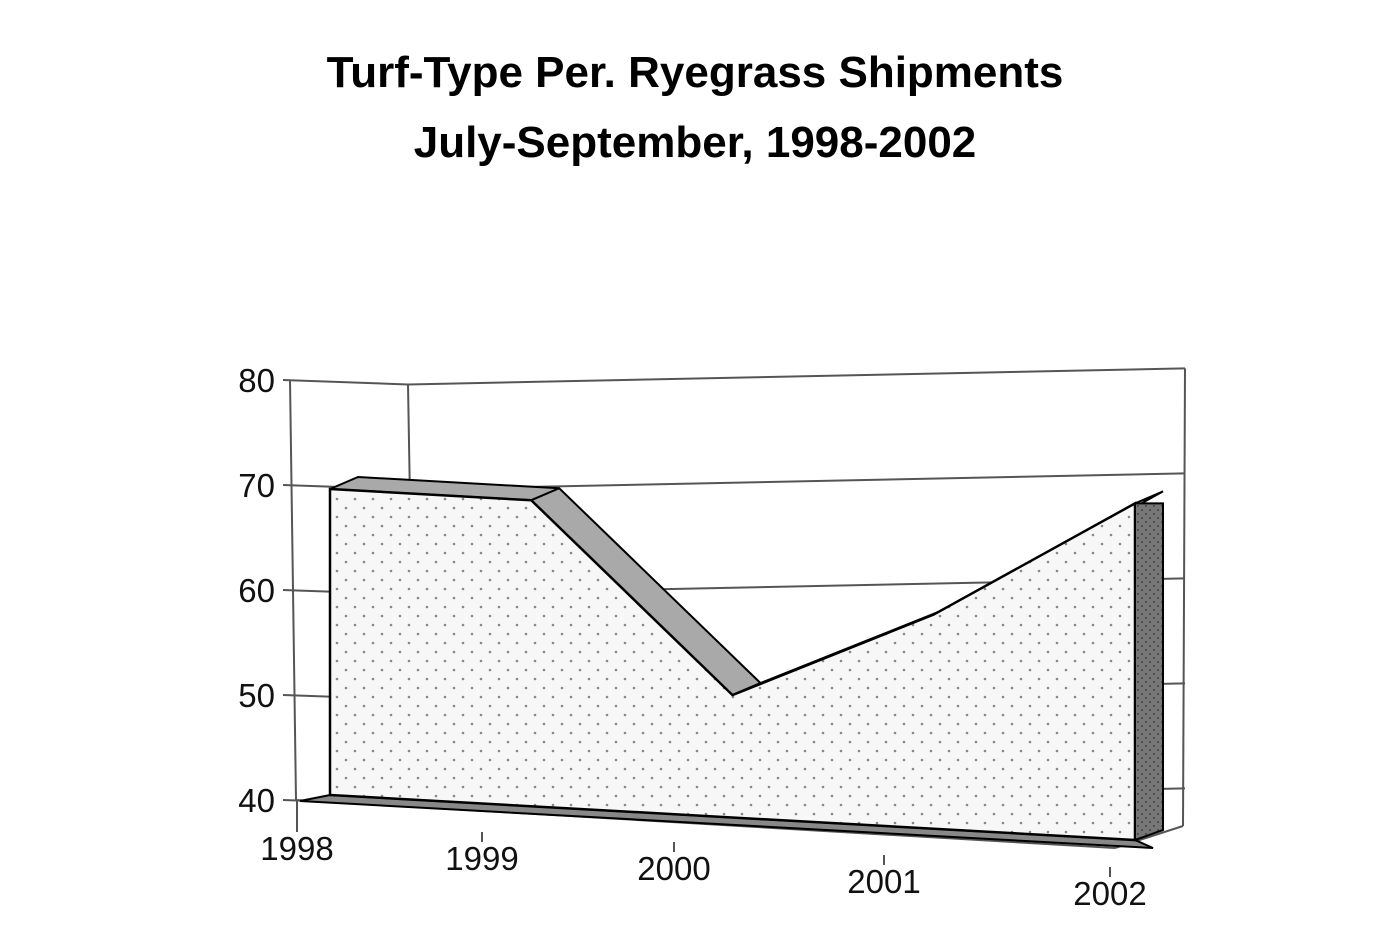  Describe the element at coordinates (256, 800) in the screenshot. I see `y-tick-label: 40` at that location.